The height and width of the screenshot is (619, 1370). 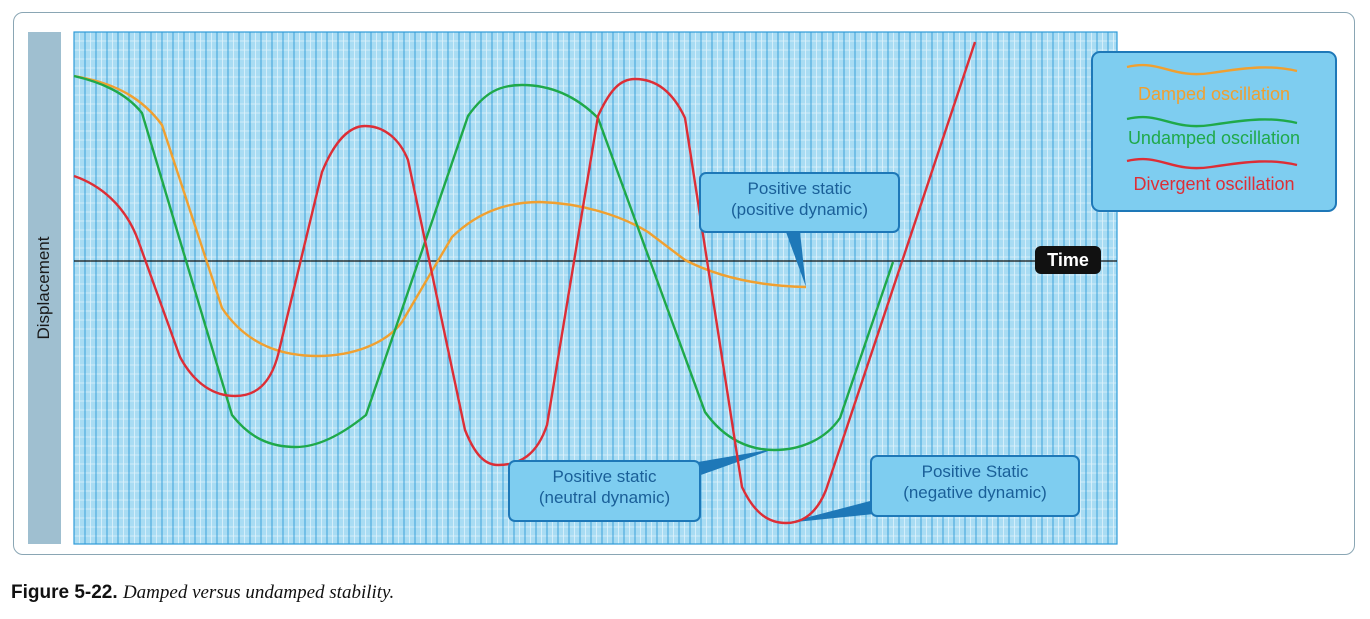 What do you see at coordinates (975, 471) in the screenshot?
I see `callout-line-1: Positive Static` at bounding box center [975, 471].